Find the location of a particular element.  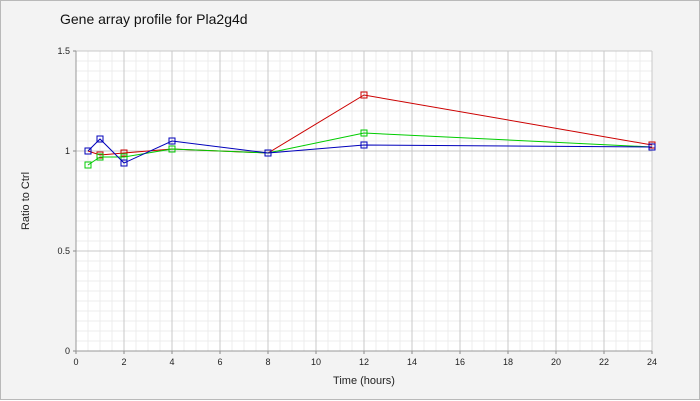

x-tick-label: 4 is located at coordinates (171, 362).